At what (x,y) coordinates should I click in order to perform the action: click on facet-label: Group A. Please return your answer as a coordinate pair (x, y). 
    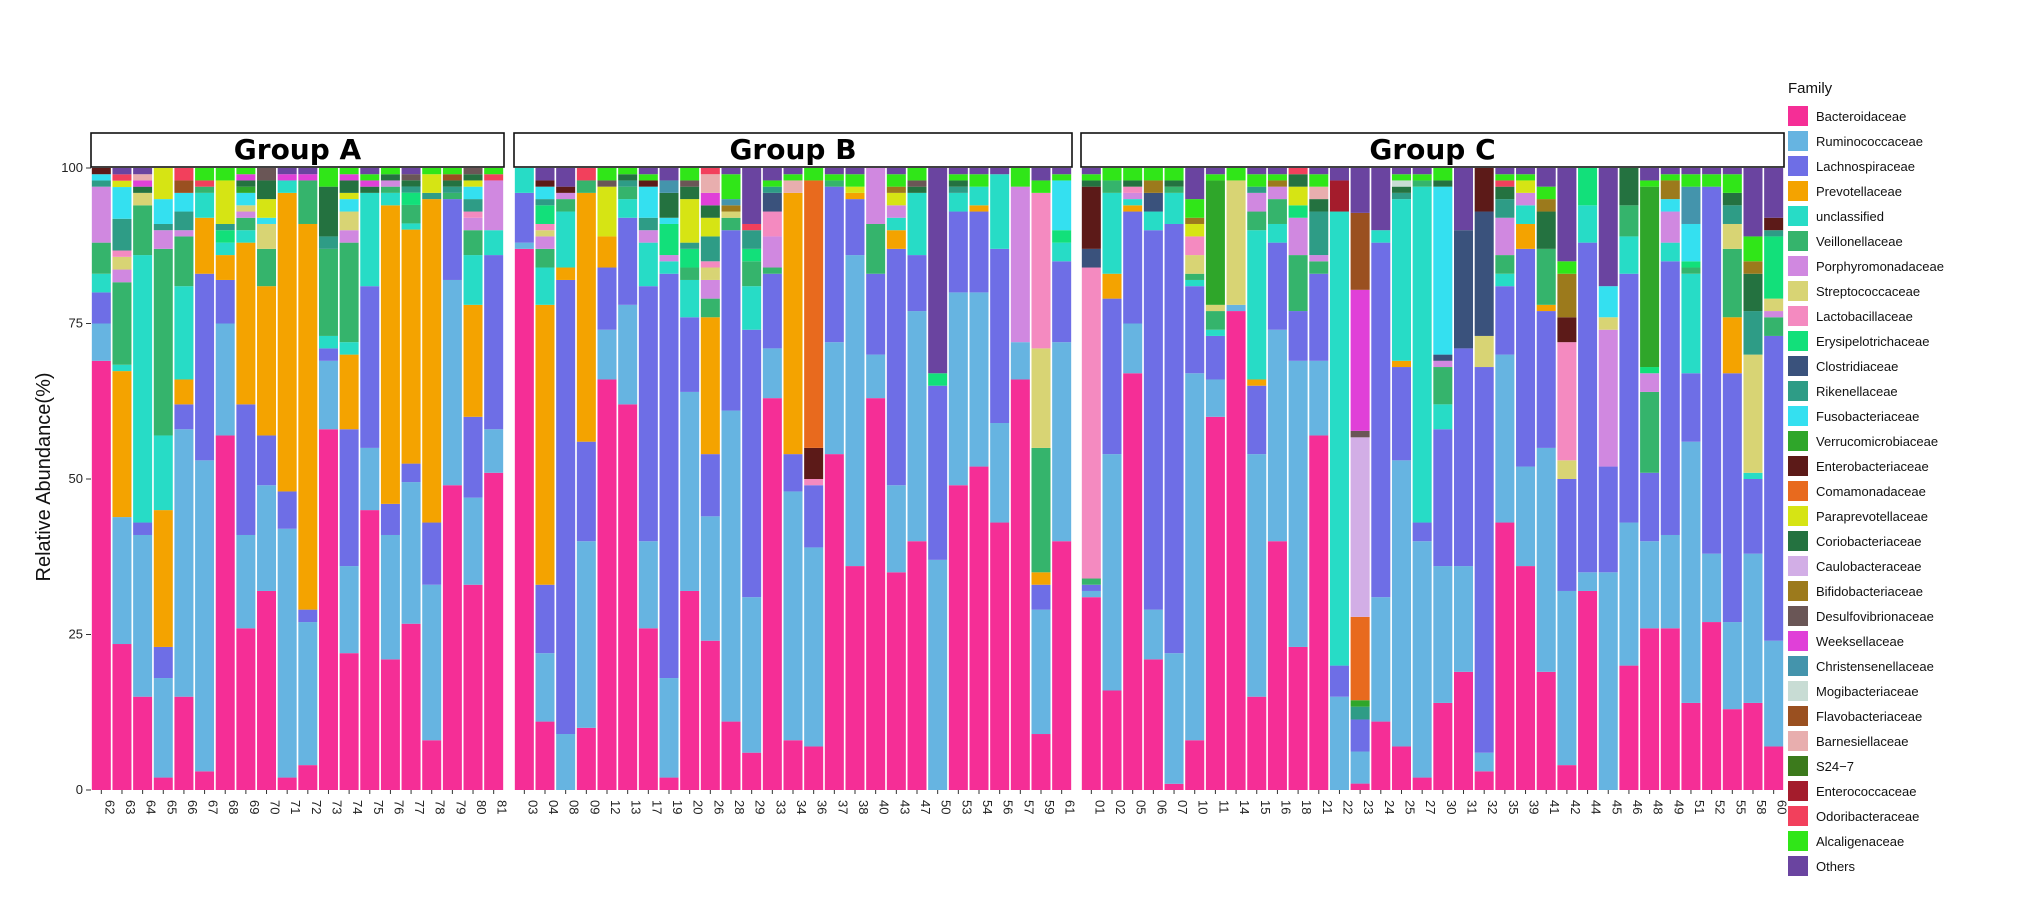
    Looking at the image, I should click on (298, 149).